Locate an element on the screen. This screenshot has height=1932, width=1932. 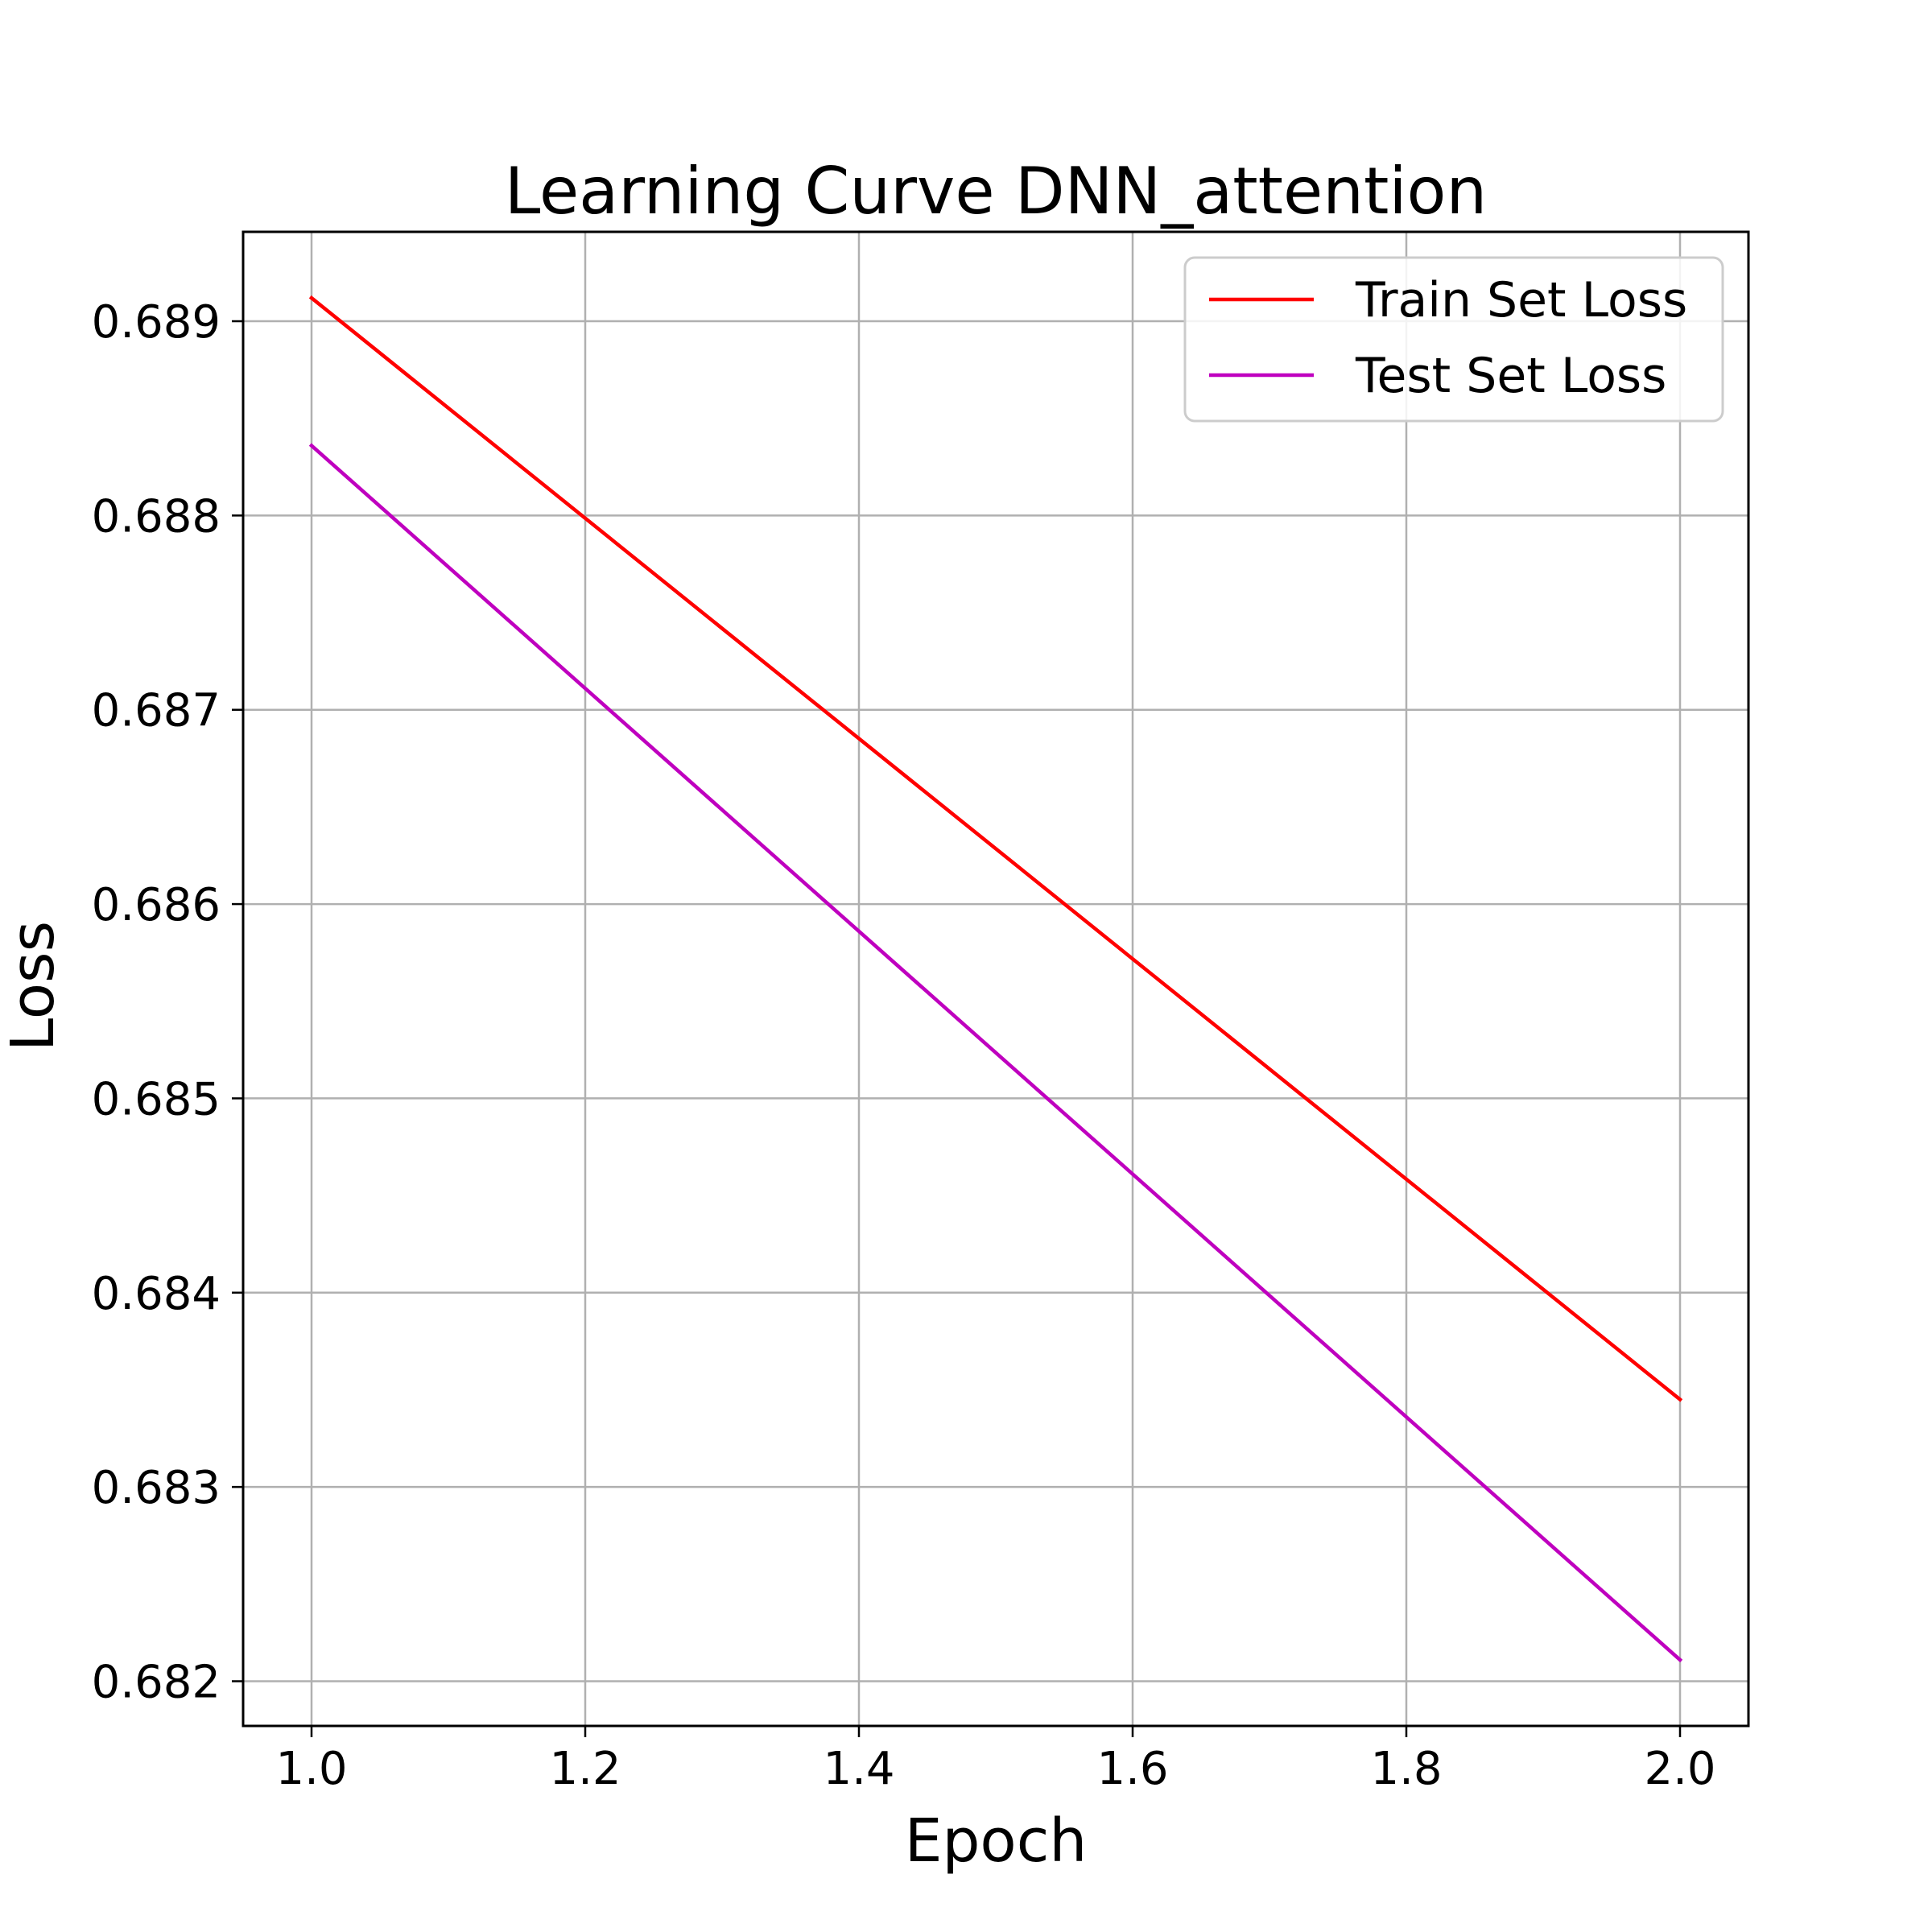
x-tick-label: 1.0 is located at coordinates (311, 1769).